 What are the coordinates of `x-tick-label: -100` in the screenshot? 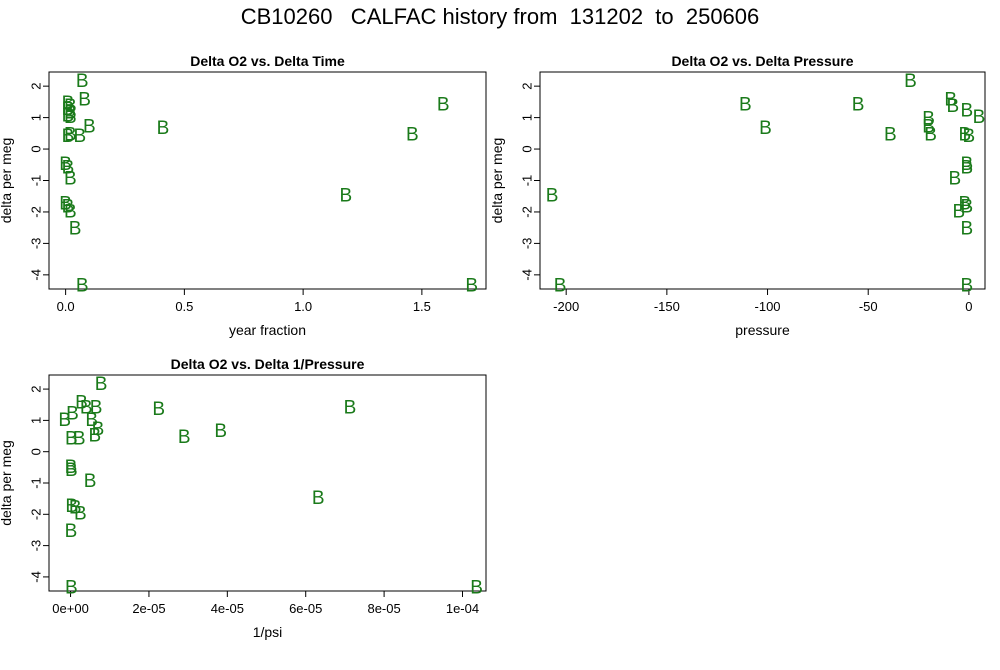 It's located at (768, 306).